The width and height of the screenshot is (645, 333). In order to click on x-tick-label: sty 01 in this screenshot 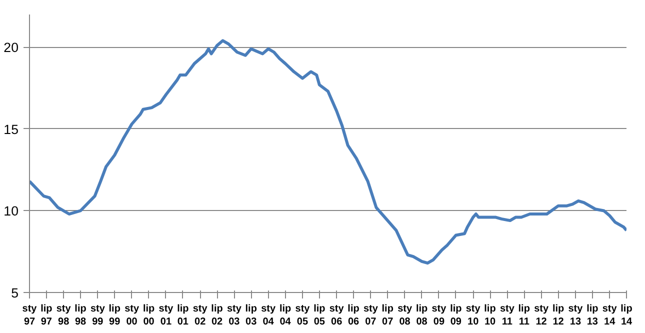, I will do `click(166, 316)`.